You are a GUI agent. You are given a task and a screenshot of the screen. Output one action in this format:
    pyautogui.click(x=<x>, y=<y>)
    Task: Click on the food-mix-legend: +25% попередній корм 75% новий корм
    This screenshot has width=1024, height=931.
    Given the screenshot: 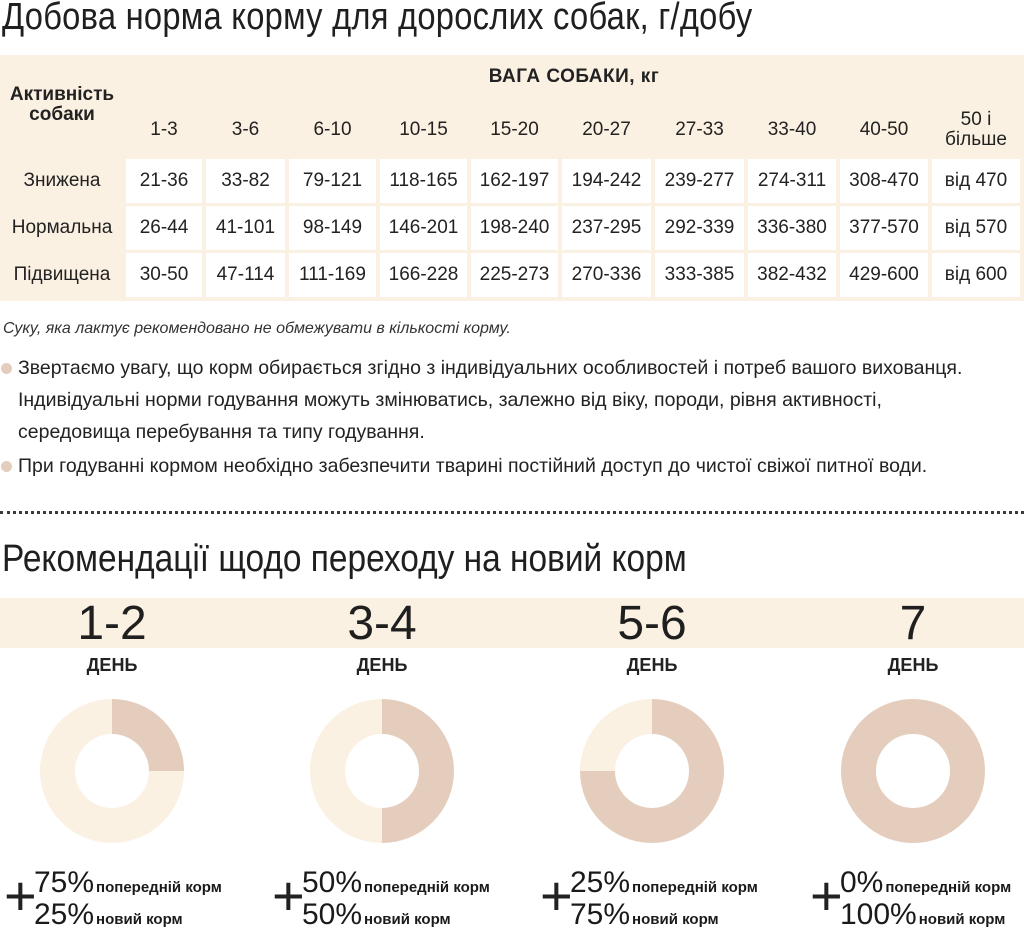 What is the action you would take?
    pyautogui.click(x=649, y=897)
    